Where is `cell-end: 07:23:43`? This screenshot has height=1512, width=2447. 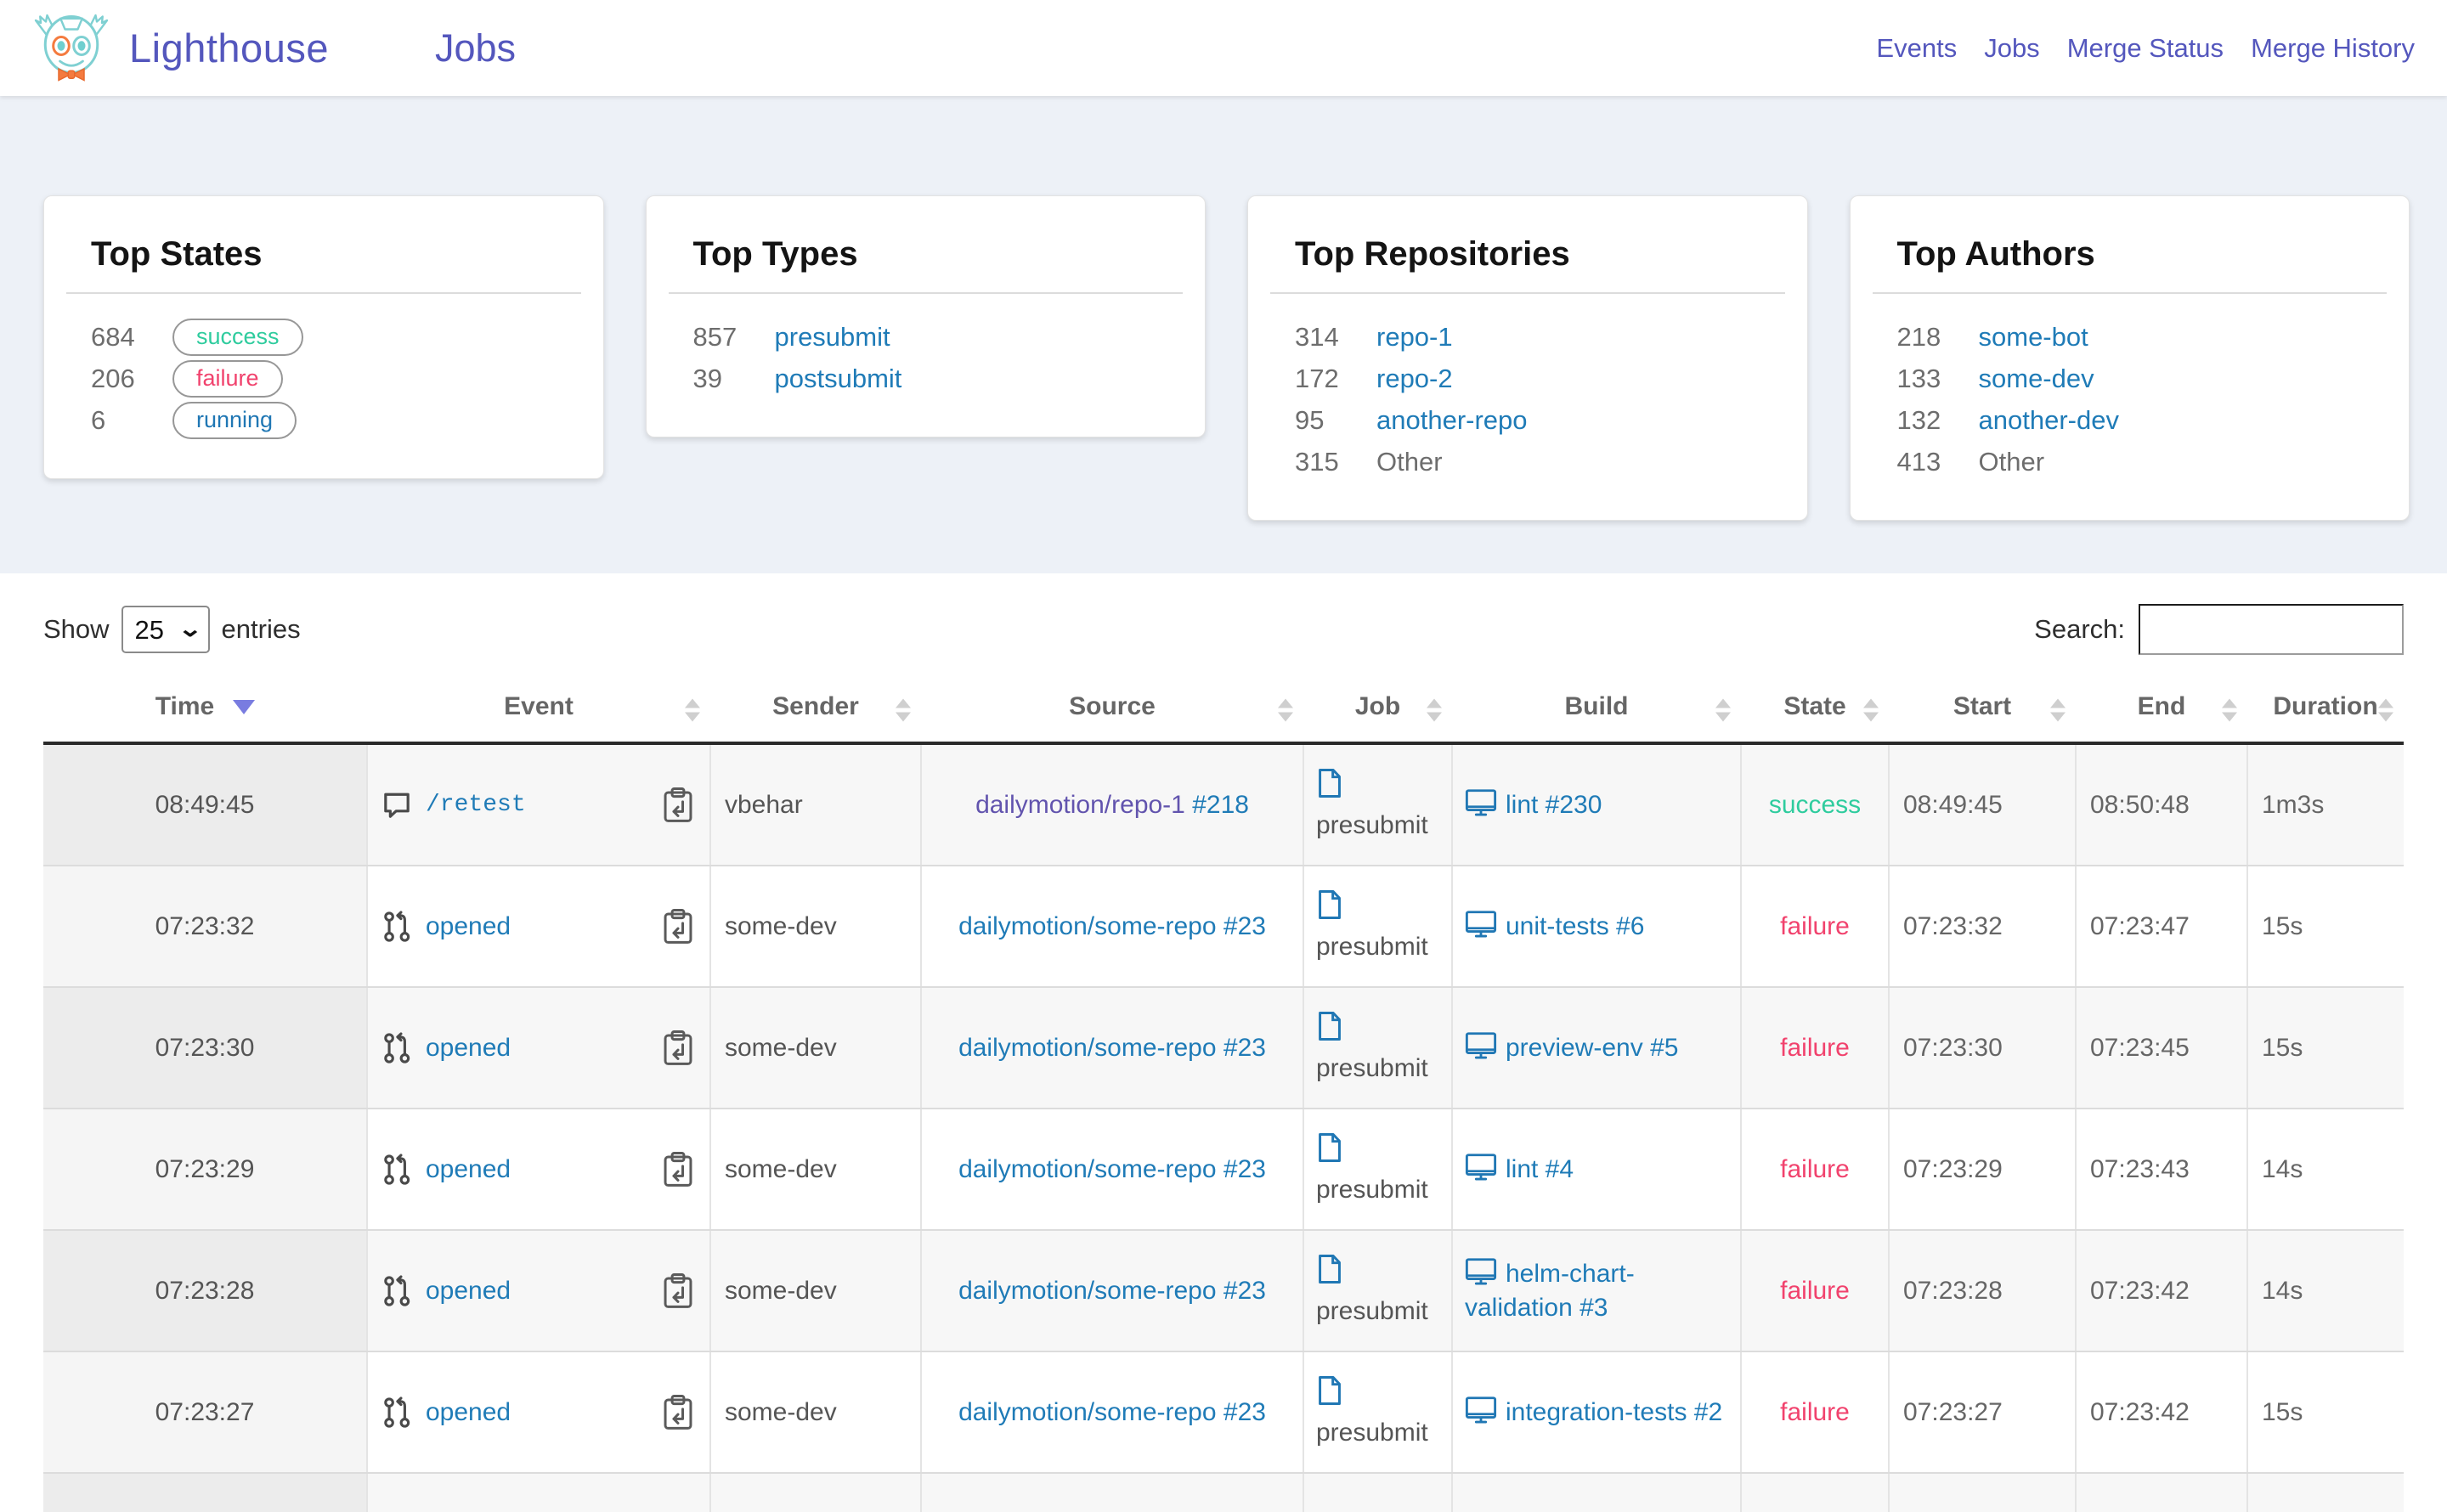
cell-end: 07:23:43 is located at coordinates (2161, 1170).